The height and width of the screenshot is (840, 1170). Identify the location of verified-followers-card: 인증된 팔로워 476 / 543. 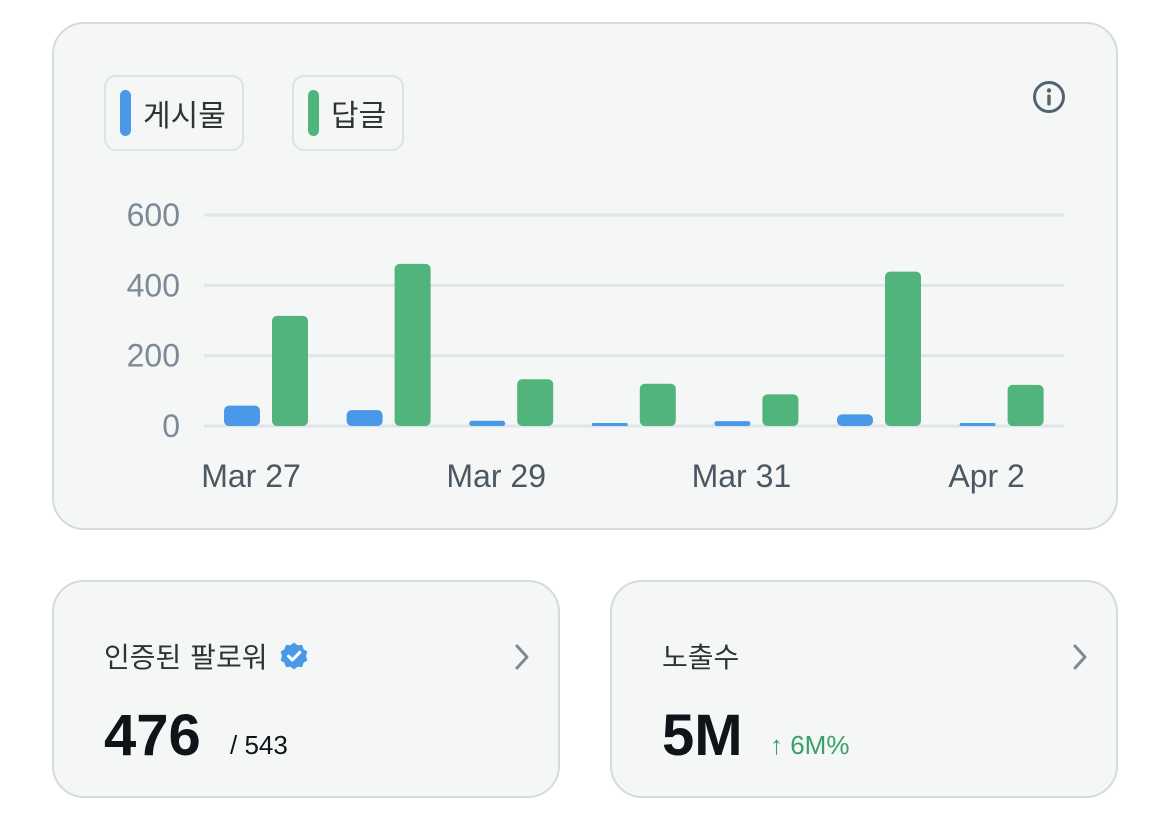
(306, 689).